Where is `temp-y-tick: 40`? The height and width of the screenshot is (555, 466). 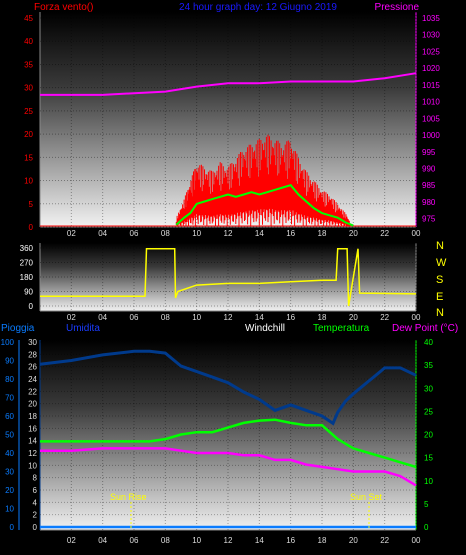
temp-y-tick: 40 is located at coordinates (428, 342).